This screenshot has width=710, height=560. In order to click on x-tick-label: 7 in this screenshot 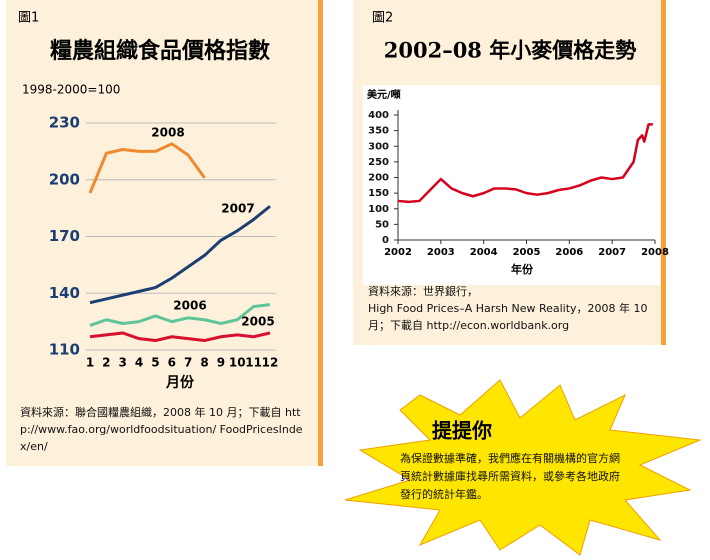, I will do `click(188, 363)`.